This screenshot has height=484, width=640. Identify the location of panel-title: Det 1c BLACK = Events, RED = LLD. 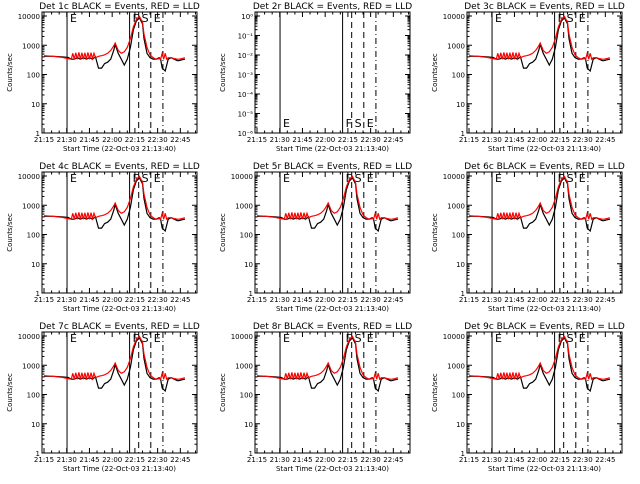
(119, 7).